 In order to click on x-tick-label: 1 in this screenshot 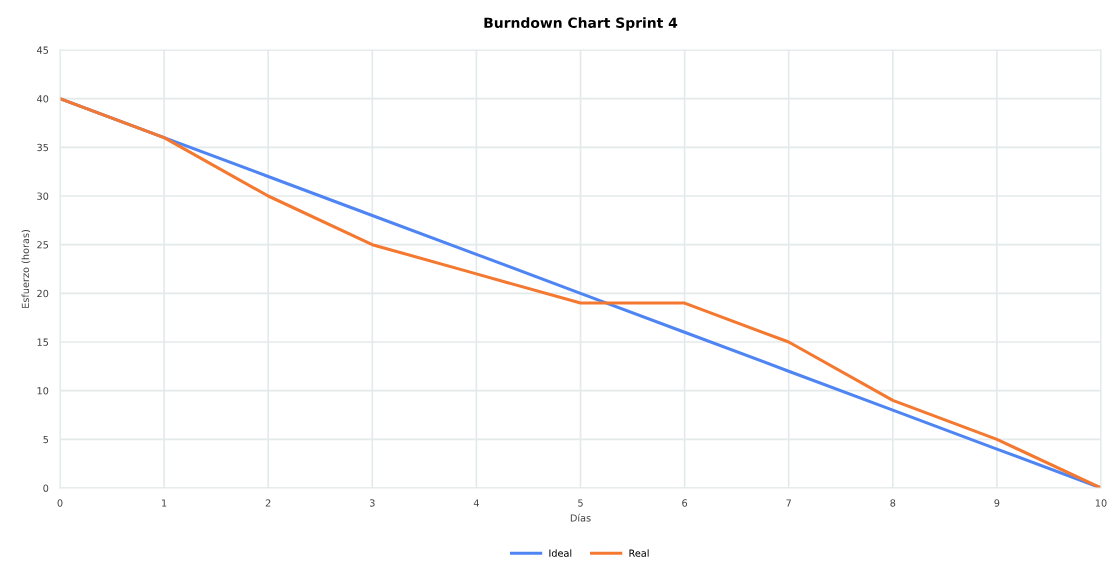, I will do `click(164, 503)`.